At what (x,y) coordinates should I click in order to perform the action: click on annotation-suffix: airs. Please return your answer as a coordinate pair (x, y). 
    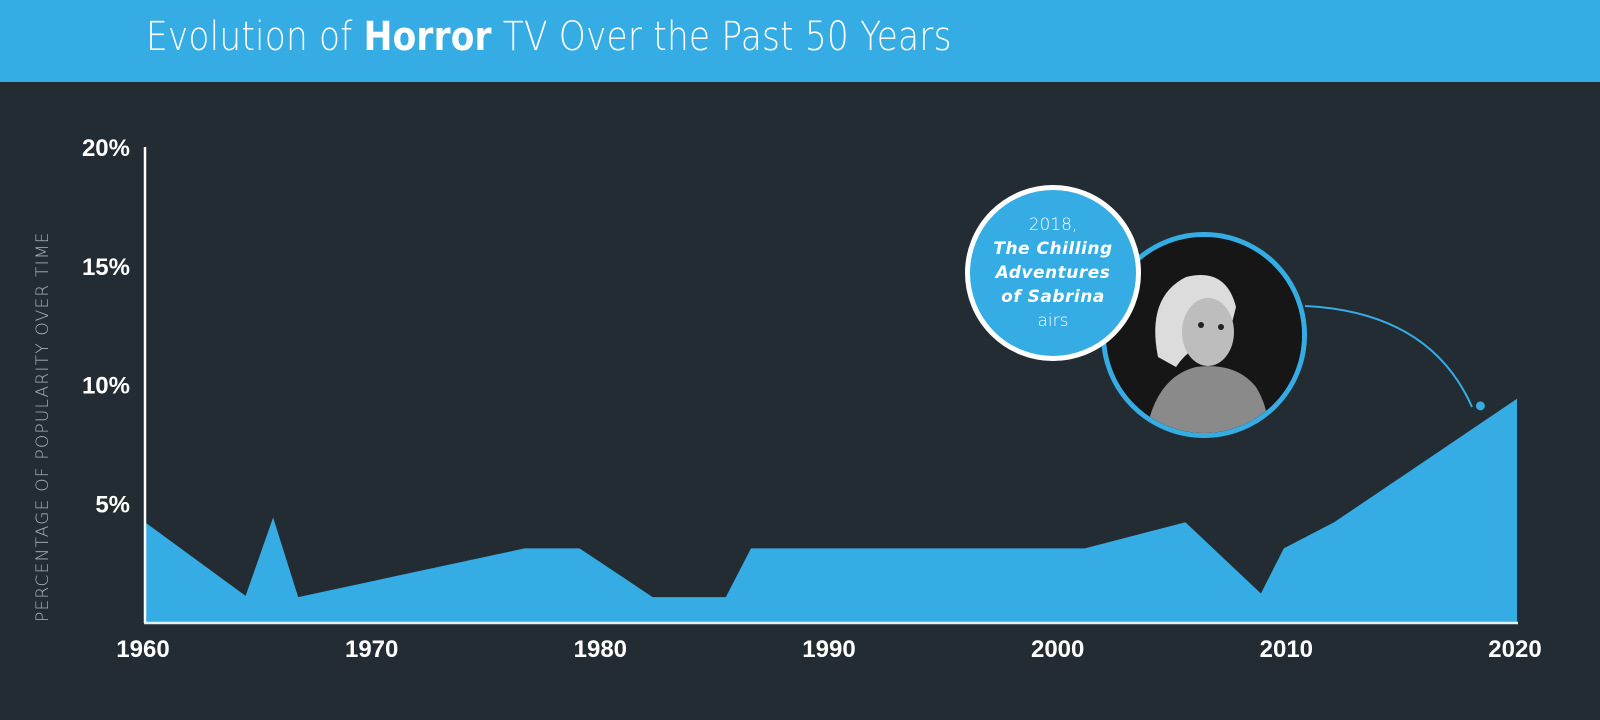
    Looking at the image, I should click on (1053, 321).